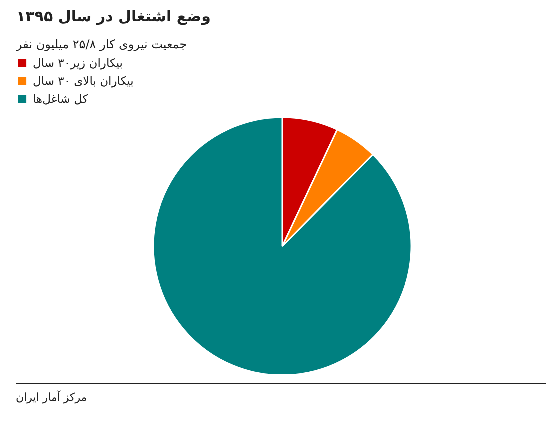 Image resolution: width=554 pixels, height=424 pixels. Describe the element at coordinates (102, 45) in the screenshot. I see `chart-subtitle: جمعیت نیروی کار ۲۵/۸ میلیون نفر` at that location.